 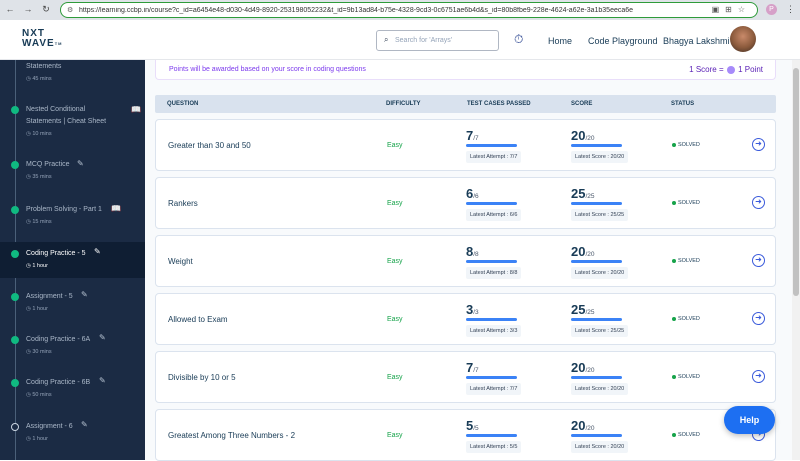 What do you see at coordinates (72, 343) in the screenshot?
I see `sidebar-item-coding-practice-6a: Coding Practice - 6A ✎ ◷ 30 mins` at bounding box center [72, 343].